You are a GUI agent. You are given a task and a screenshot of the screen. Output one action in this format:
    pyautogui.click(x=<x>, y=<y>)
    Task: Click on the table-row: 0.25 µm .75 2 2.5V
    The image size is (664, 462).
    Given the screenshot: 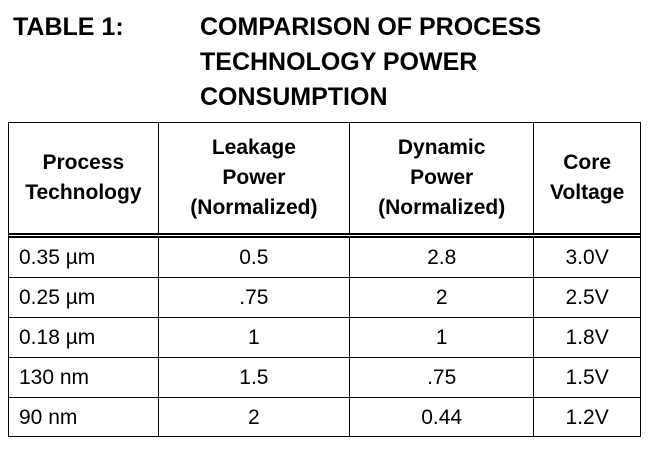 What is the action you would take?
    pyautogui.click(x=324, y=297)
    